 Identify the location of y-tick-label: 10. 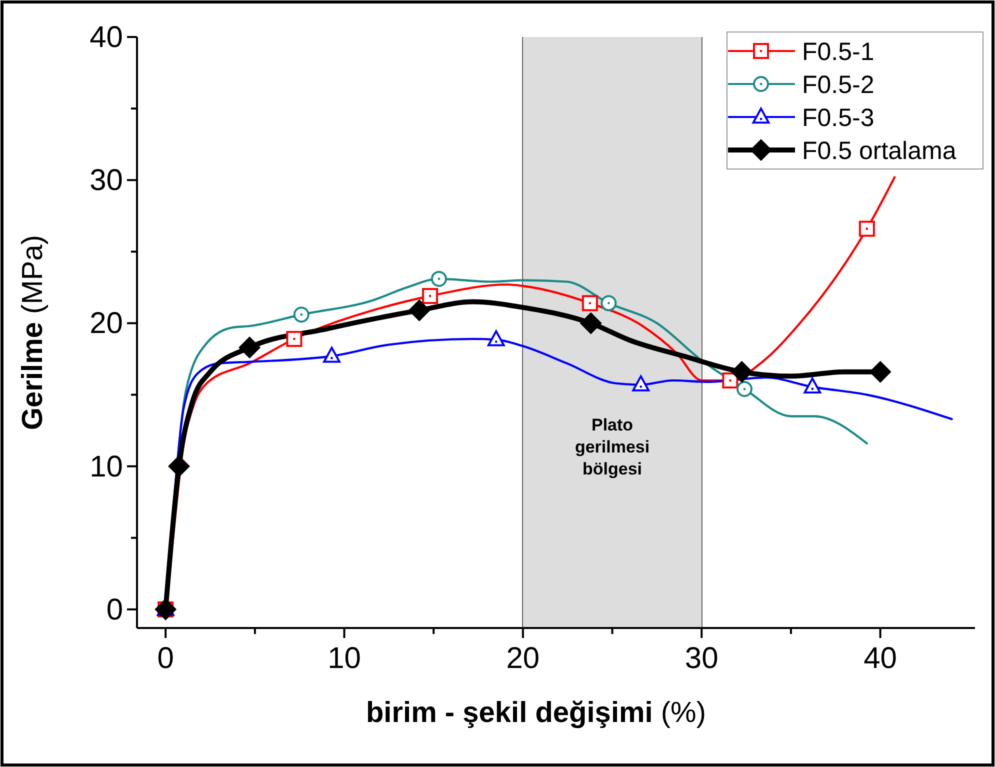
(106, 467).